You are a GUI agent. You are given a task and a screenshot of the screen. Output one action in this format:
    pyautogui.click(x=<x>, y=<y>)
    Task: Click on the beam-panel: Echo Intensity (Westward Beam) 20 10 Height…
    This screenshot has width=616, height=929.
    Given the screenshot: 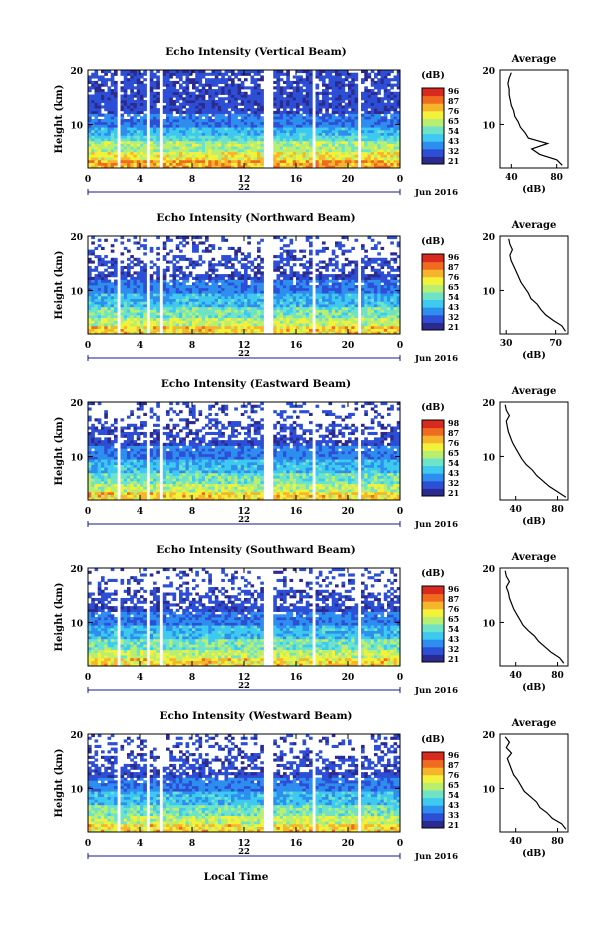 What is the action you would take?
    pyautogui.click(x=311, y=786)
    